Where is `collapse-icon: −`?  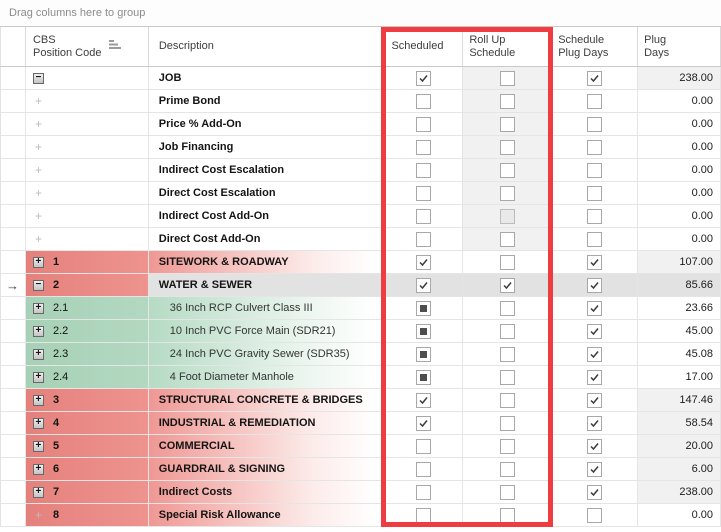
collapse-icon: − is located at coordinates (38, 285).